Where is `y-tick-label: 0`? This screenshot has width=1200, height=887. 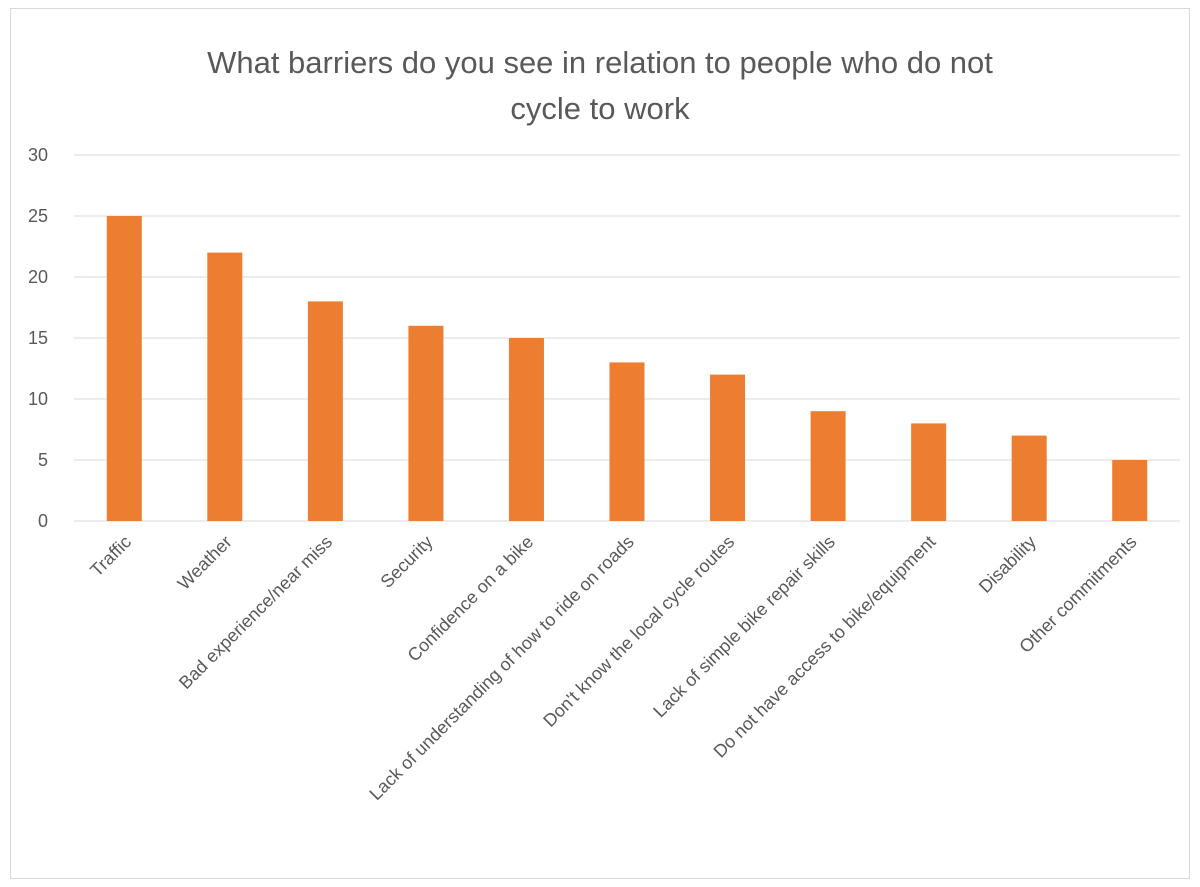
y-tick-label: 0 is located at coordinates (43, 521).